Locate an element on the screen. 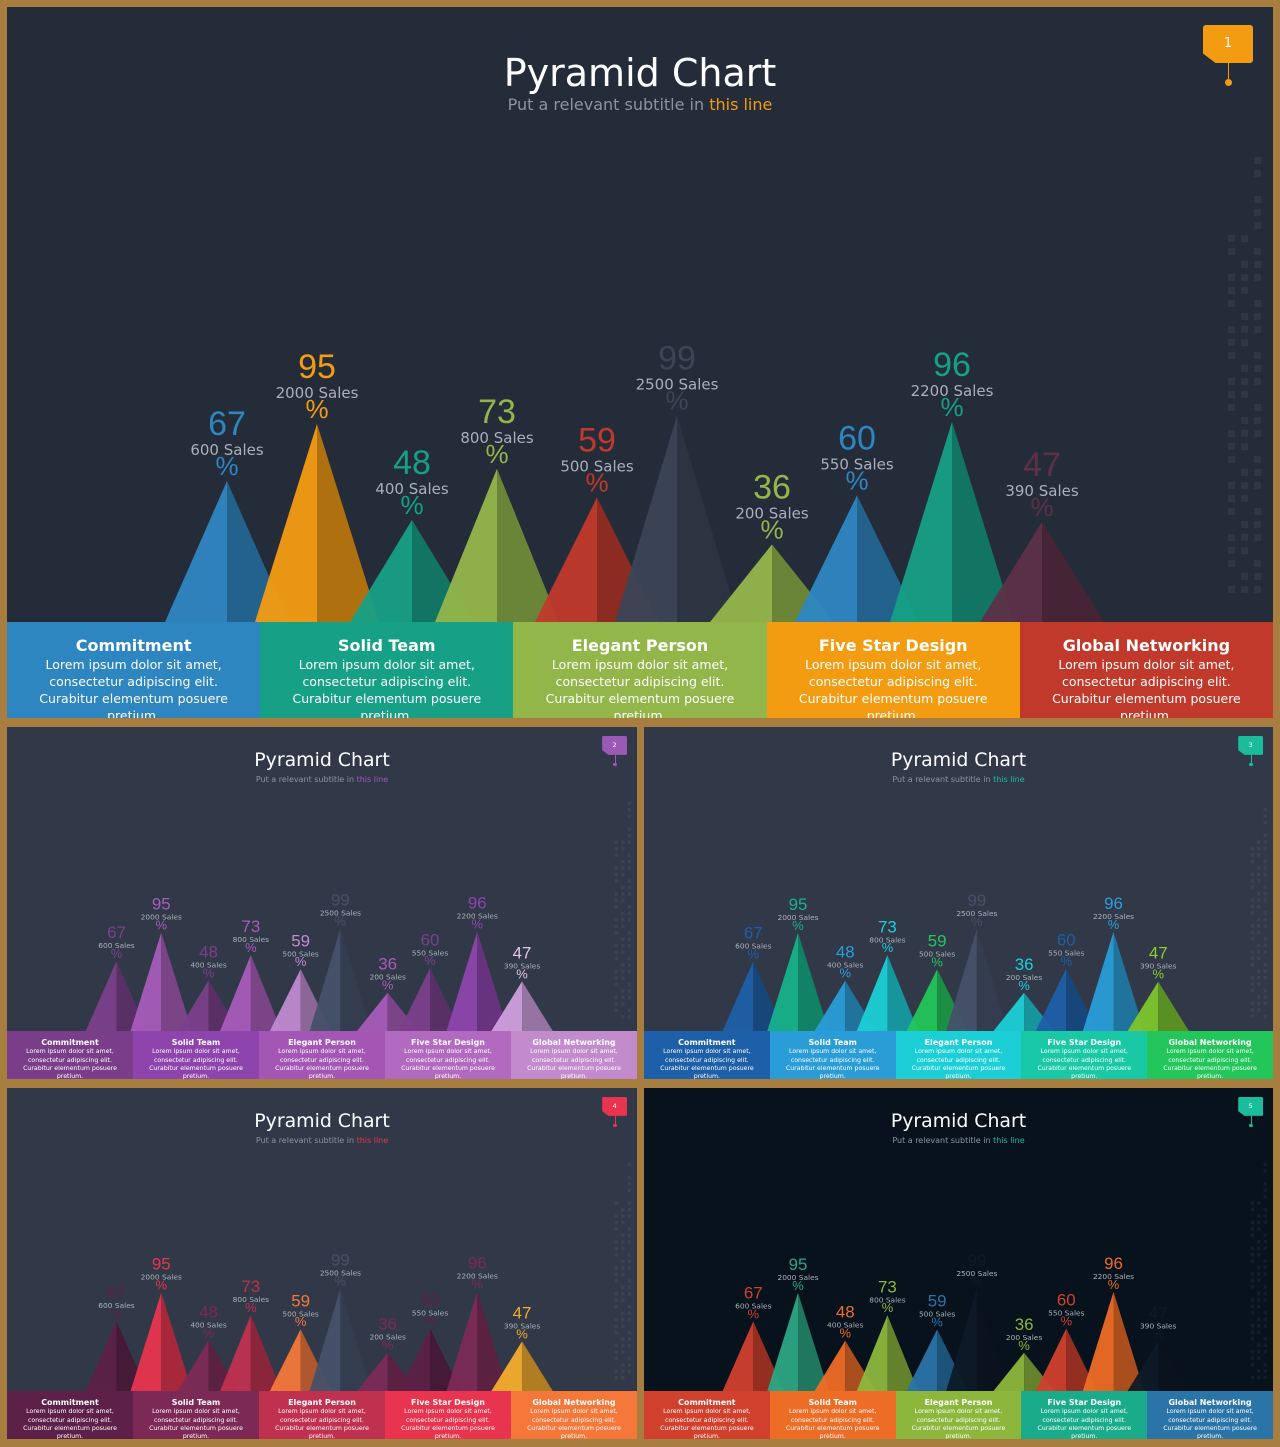  subtitle-highlight: this line is located at coordinates (1009, 779).